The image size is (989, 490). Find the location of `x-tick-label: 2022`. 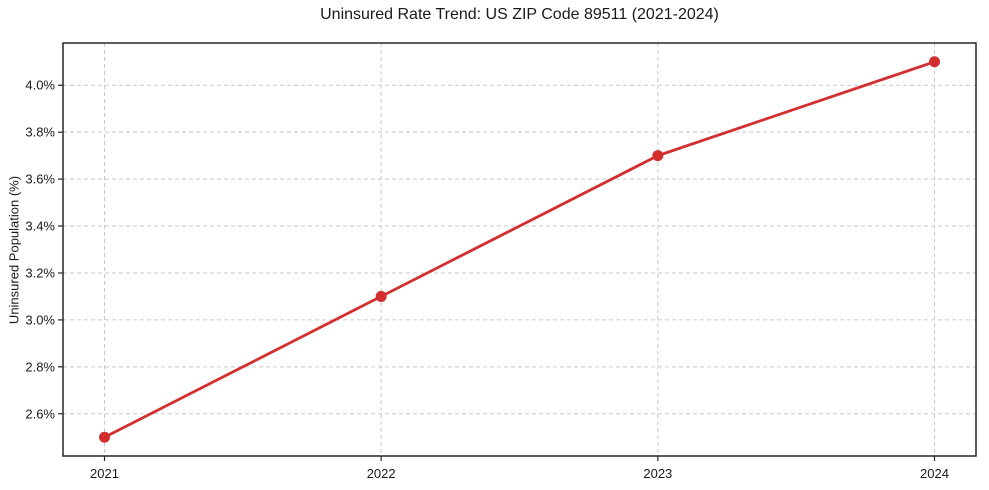

x-tick-label: 2022 is located at coordinates (381, 473).